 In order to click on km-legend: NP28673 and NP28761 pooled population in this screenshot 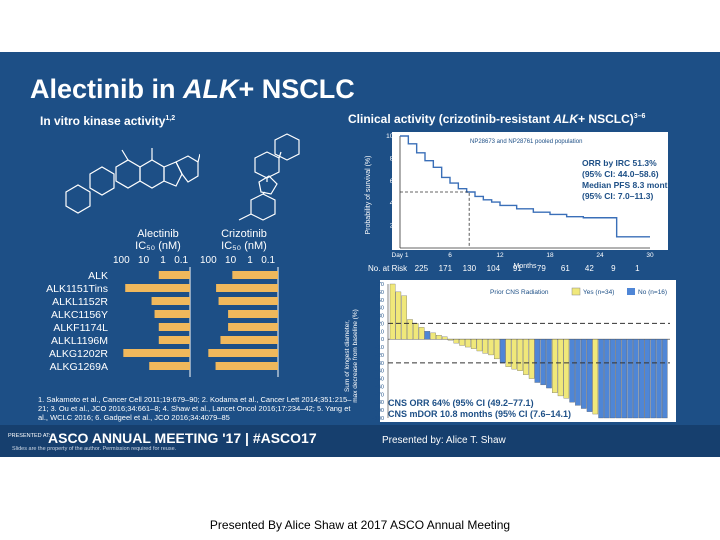, I will do `click(526, 142)`.